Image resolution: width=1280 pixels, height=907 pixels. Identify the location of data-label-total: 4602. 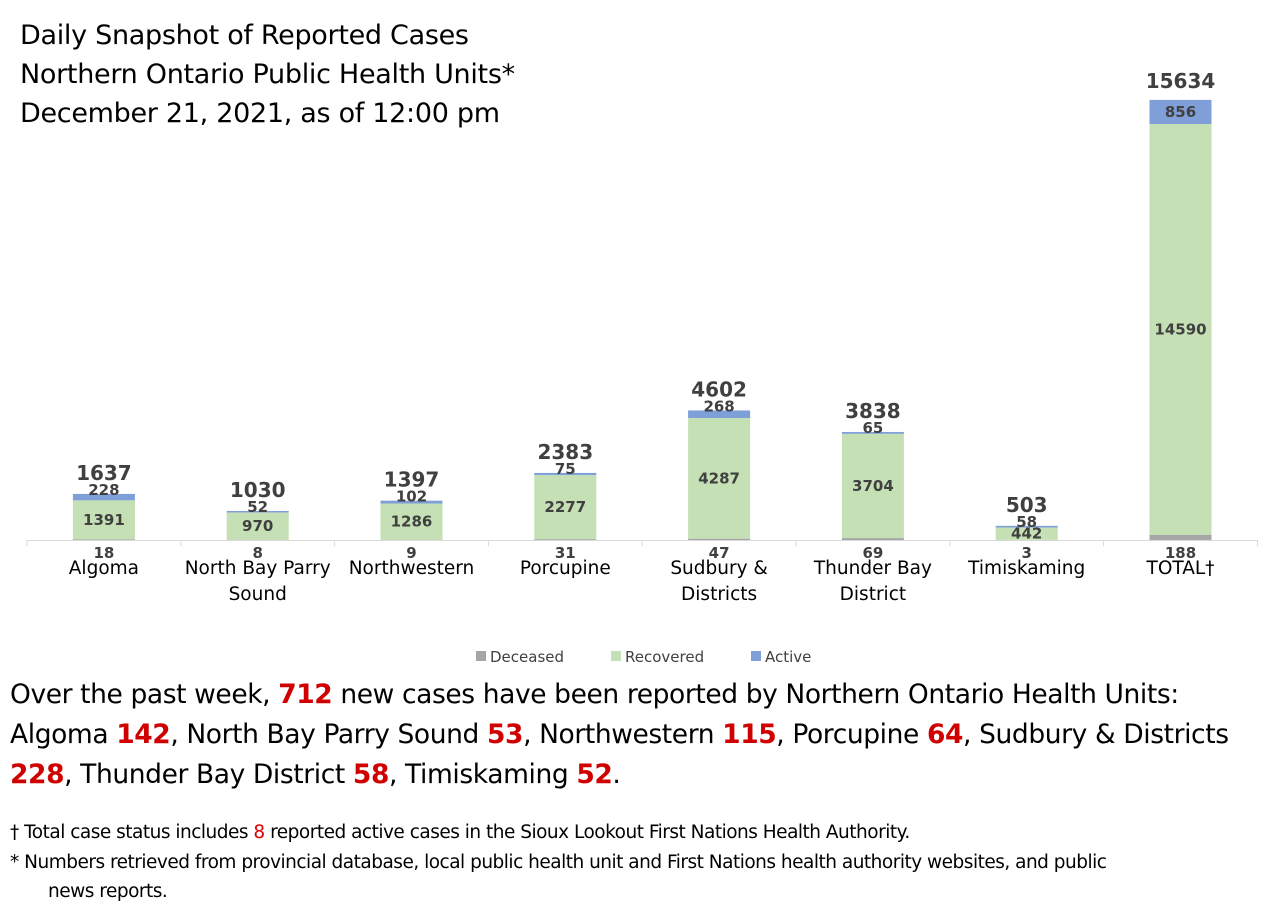
(719, 389).